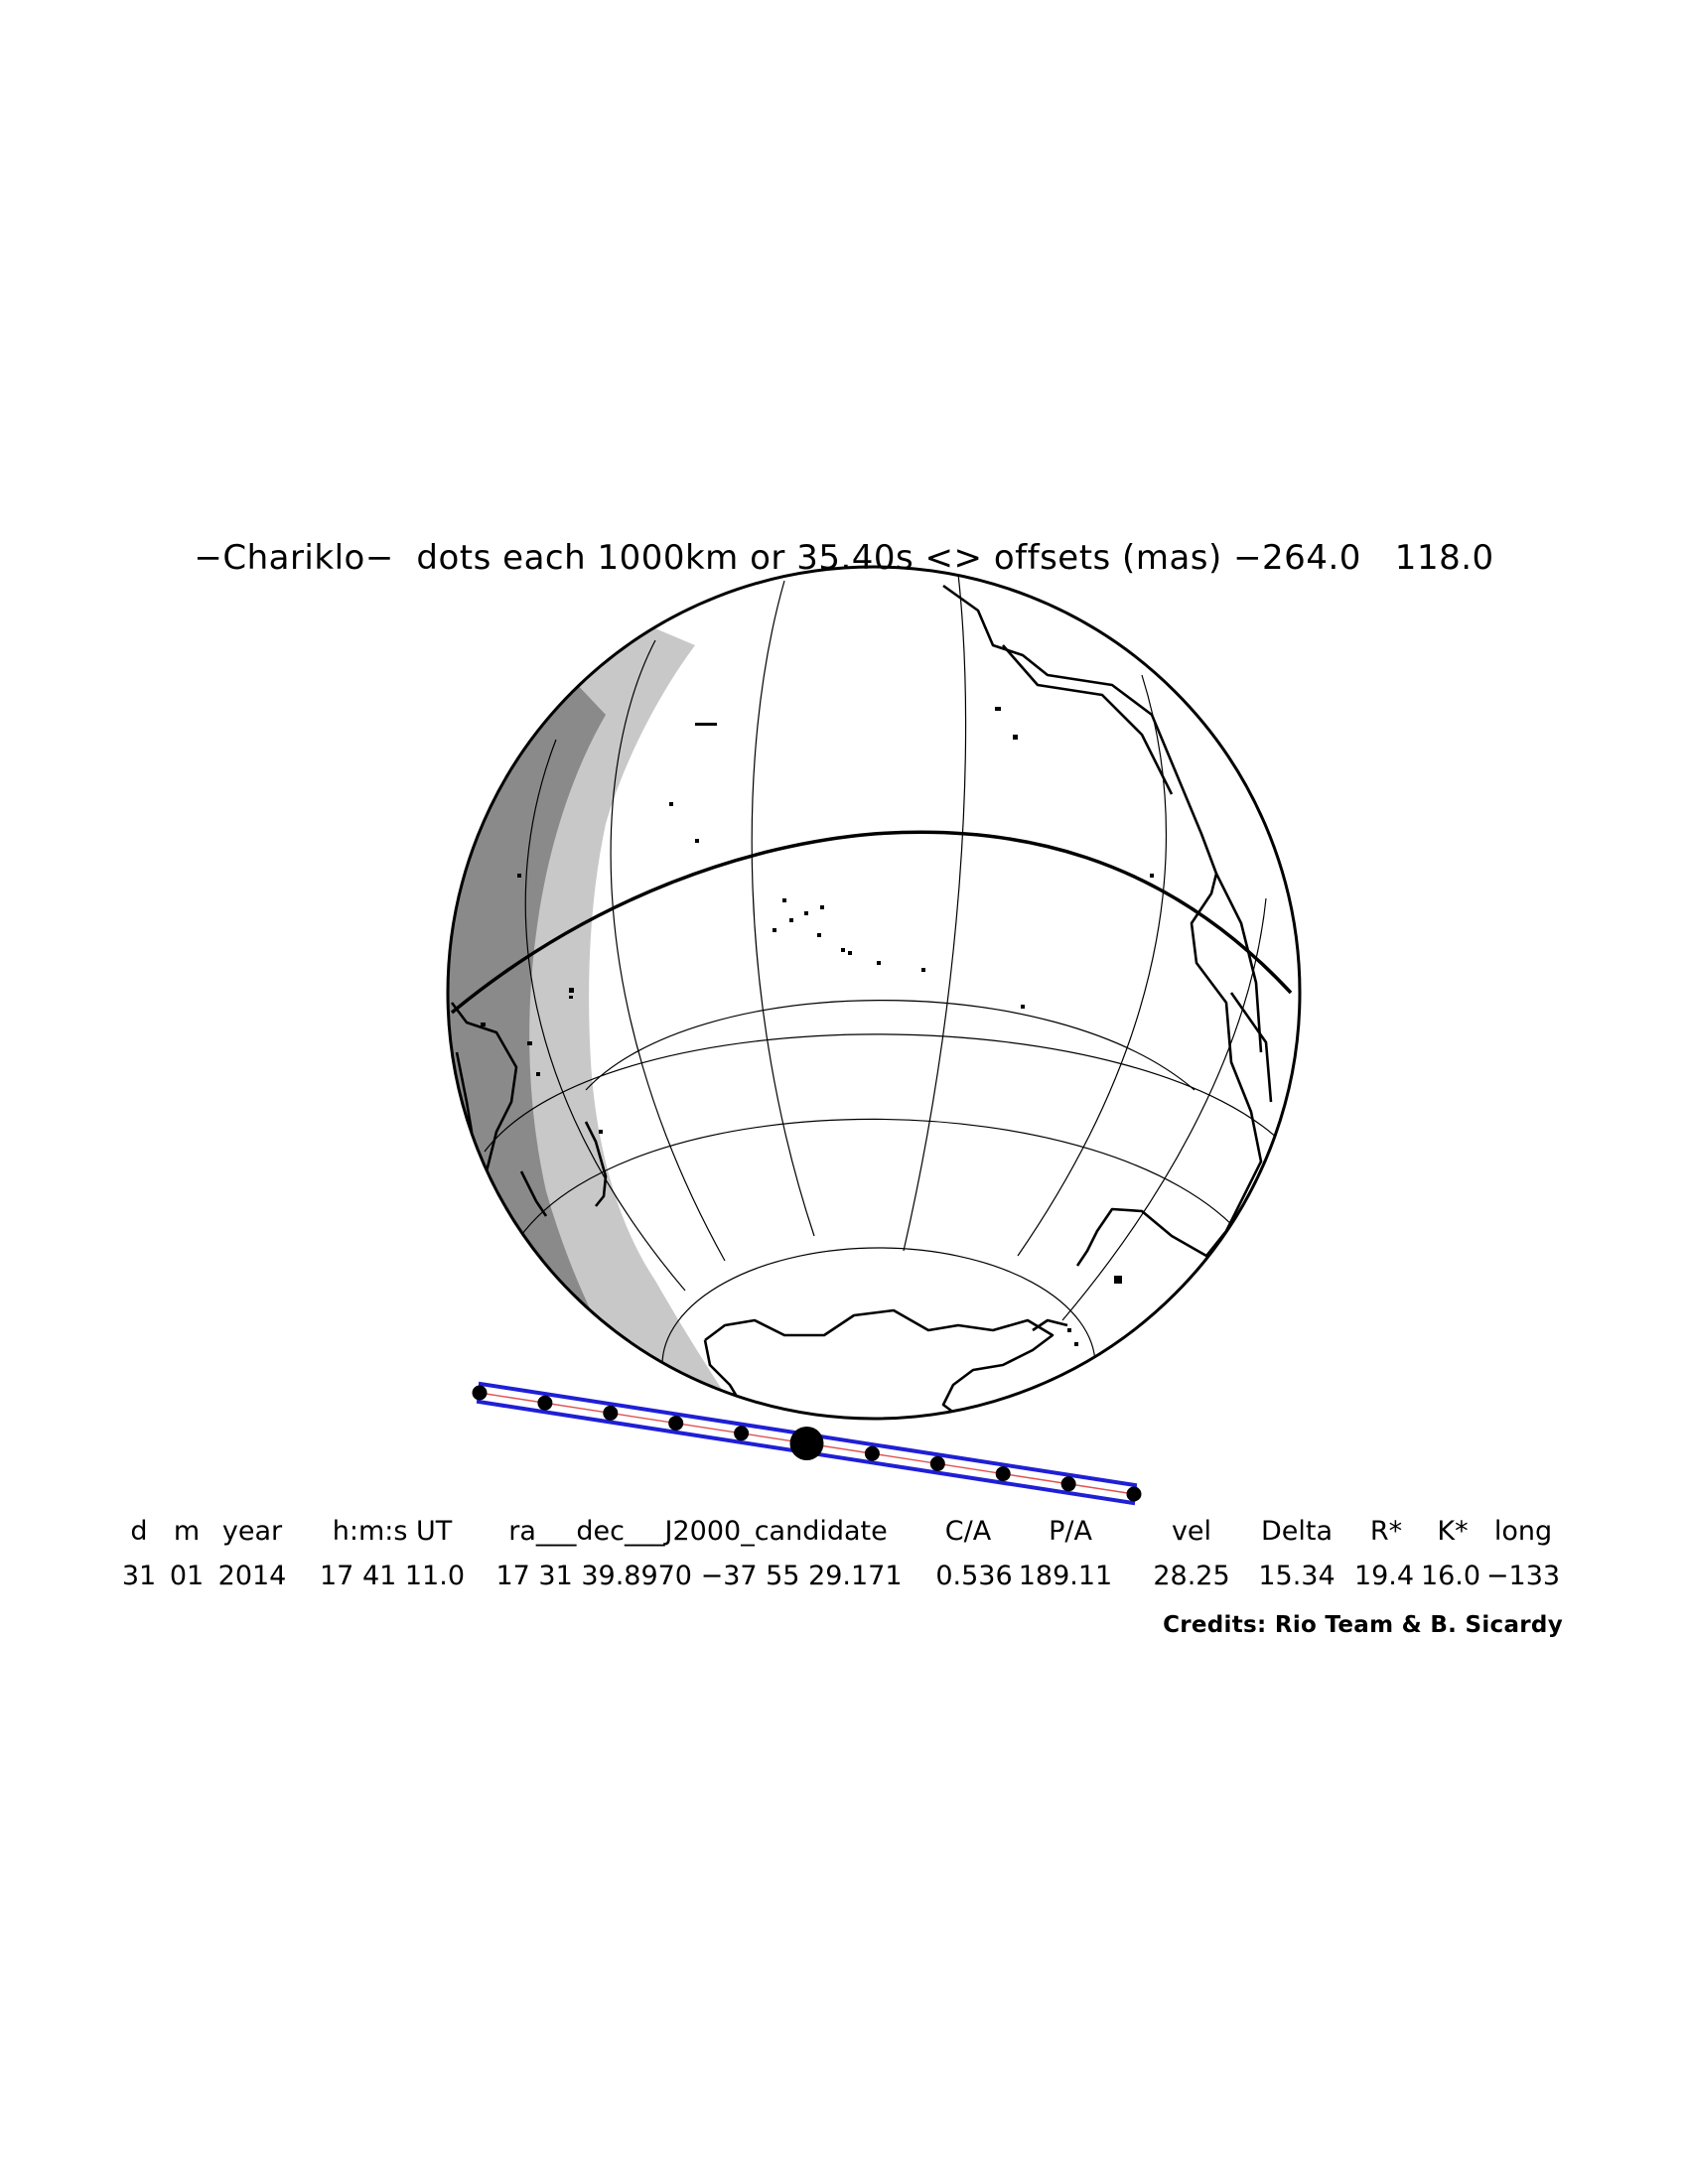 This screenshot has width=1688, height=2184. What do you see at coordinates (139, 1576) in the screenshot?
I see `value-day: 31` at bounding box center [139, 1576].